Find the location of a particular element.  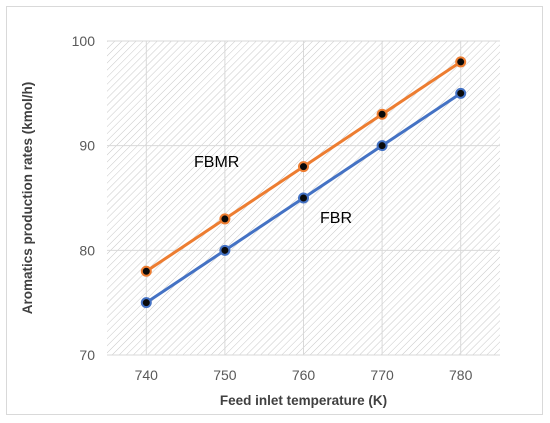

x-tick-label: 760 is located at coordinates (304, 375).